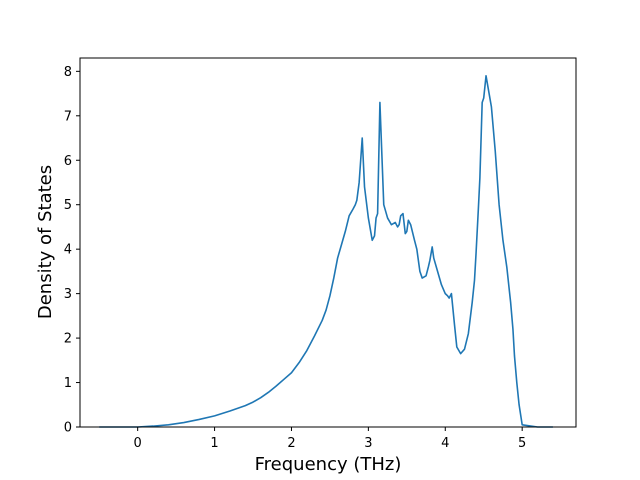  I want to click on x-tick-label-3: 3, so click(368, 443).